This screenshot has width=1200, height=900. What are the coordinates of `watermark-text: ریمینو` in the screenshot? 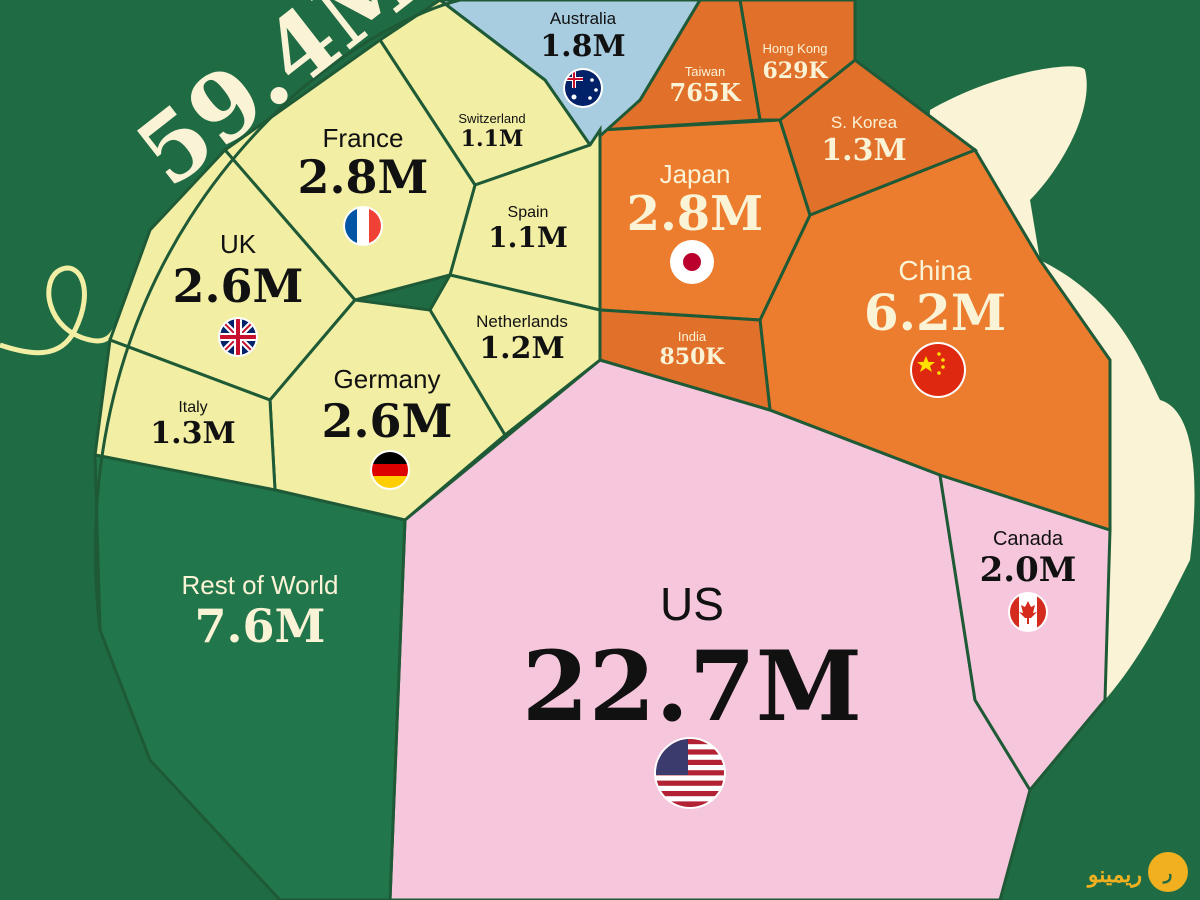 It's located at (1114, 875).